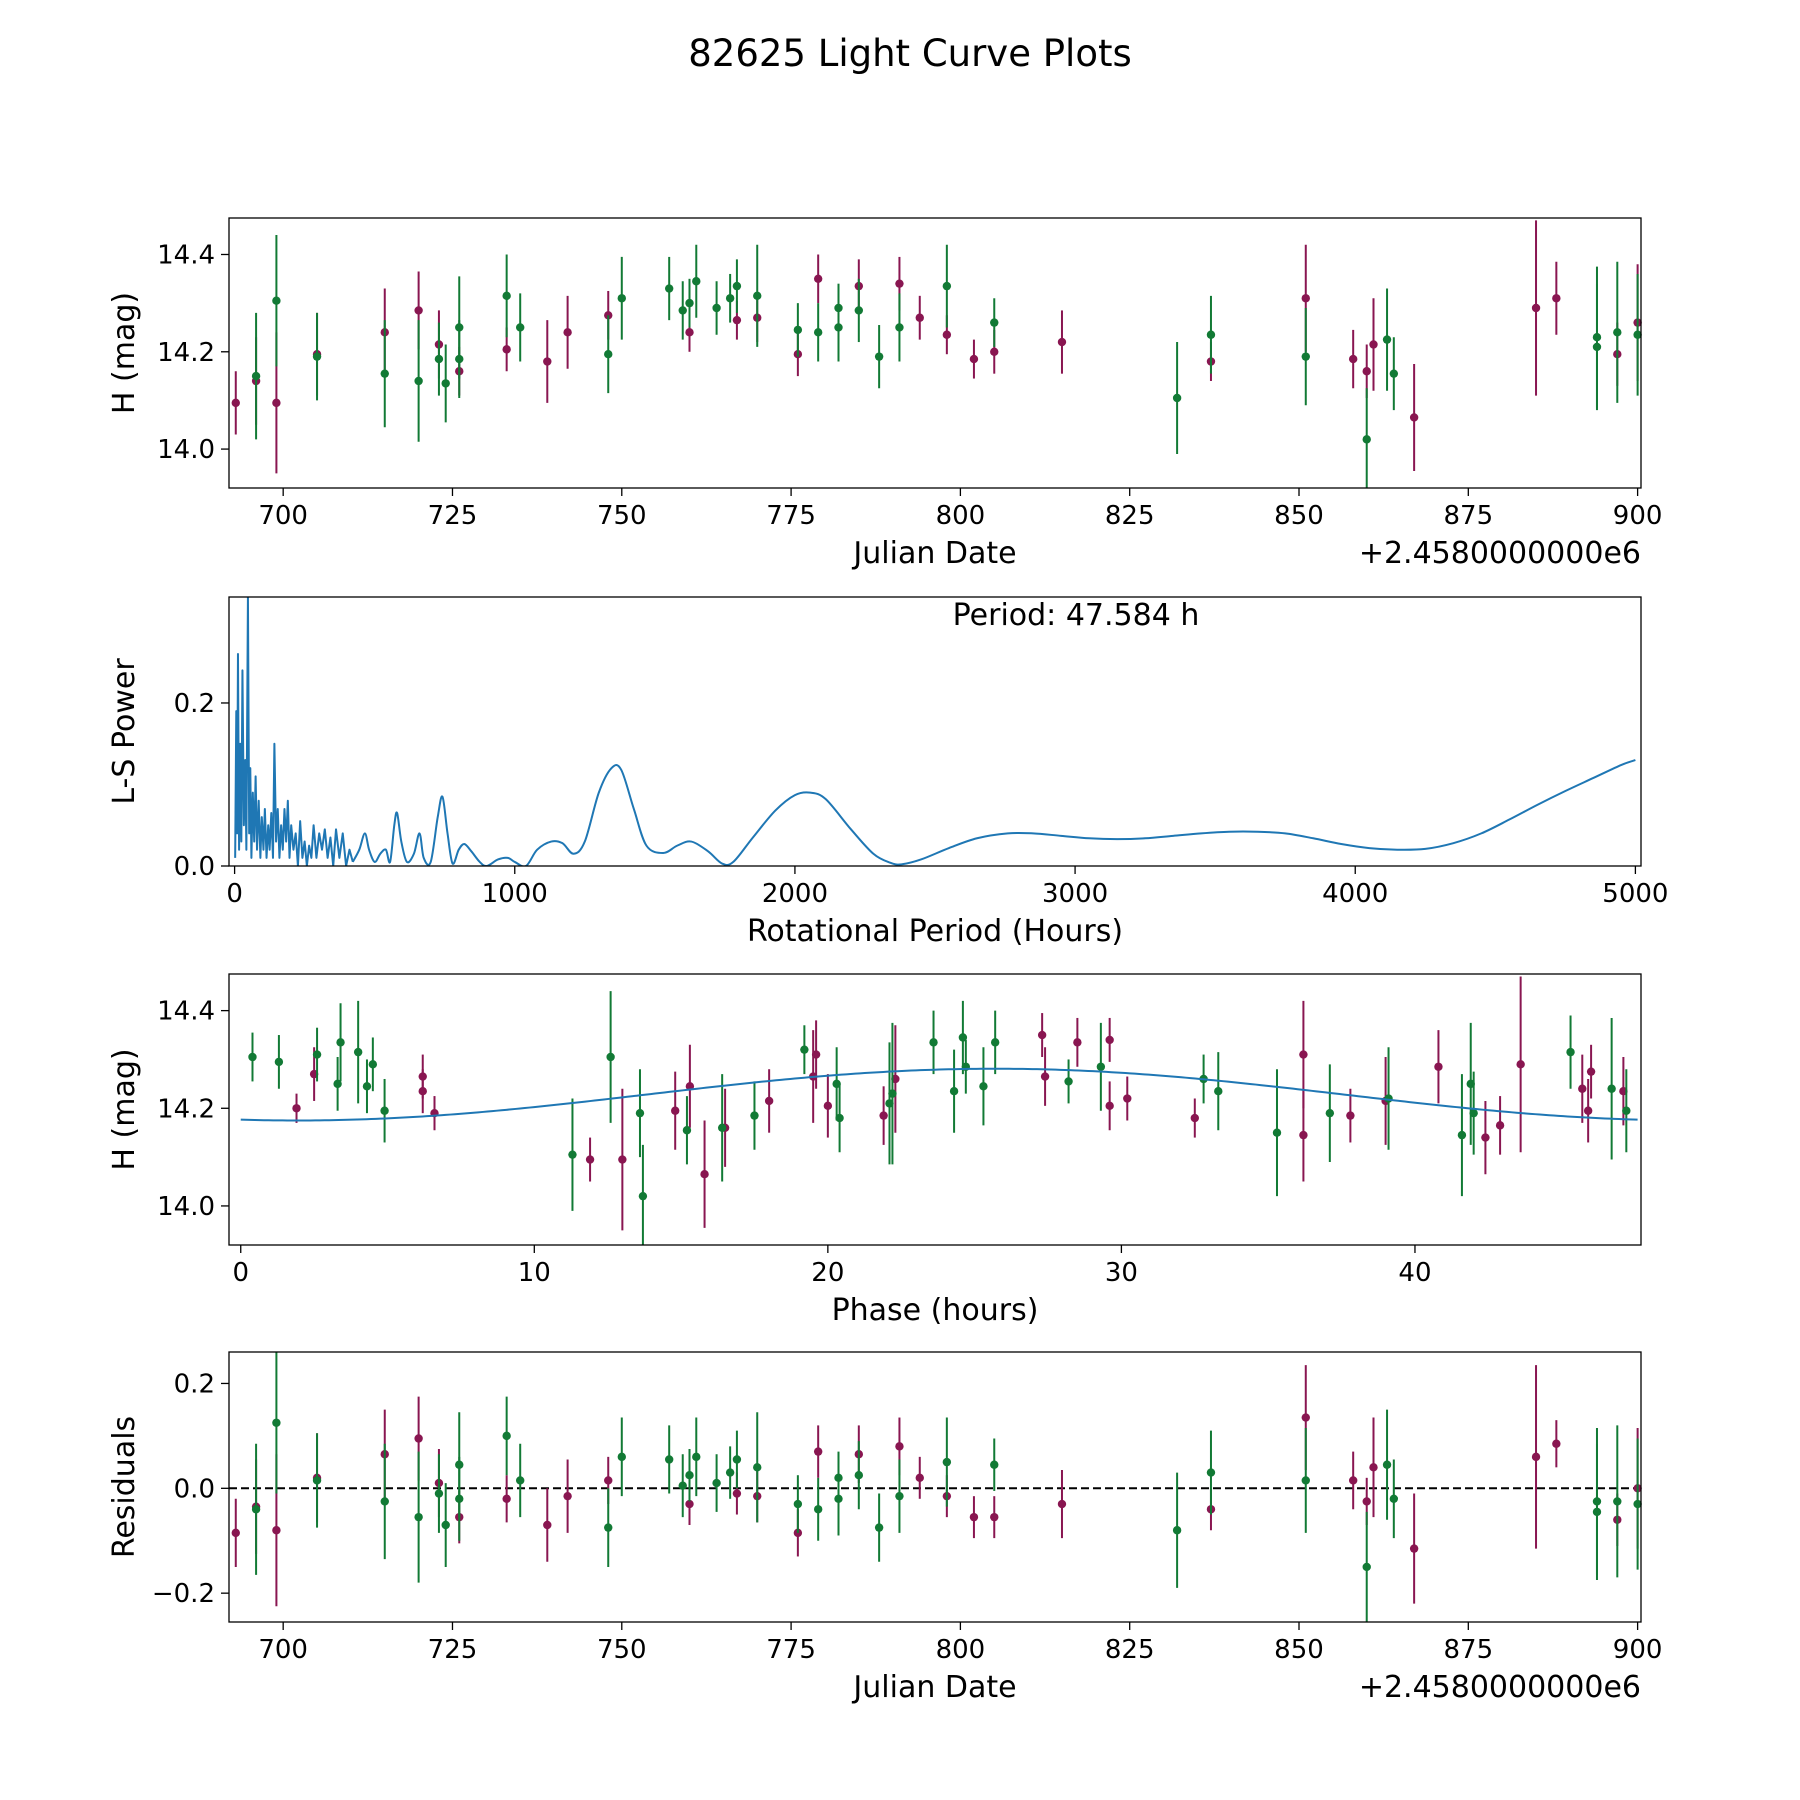  Describe the element at coordinates (183, 1594) in the screenshot. I see `y-tick-label: −0.2` at that location.